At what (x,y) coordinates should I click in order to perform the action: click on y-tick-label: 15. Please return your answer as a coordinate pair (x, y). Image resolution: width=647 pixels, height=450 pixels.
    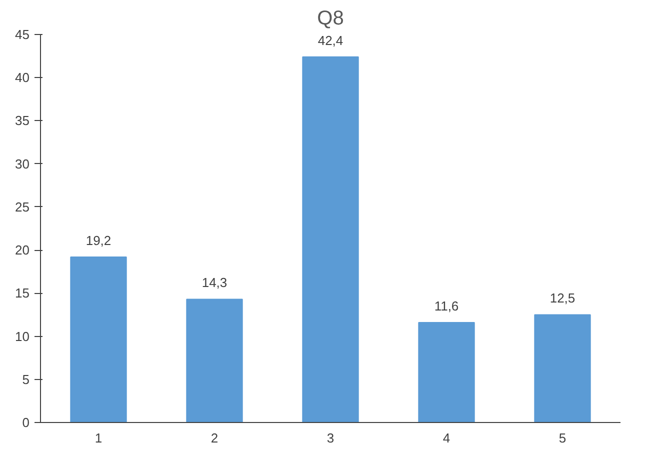
    Looking at the image, I should click on (22, 293).